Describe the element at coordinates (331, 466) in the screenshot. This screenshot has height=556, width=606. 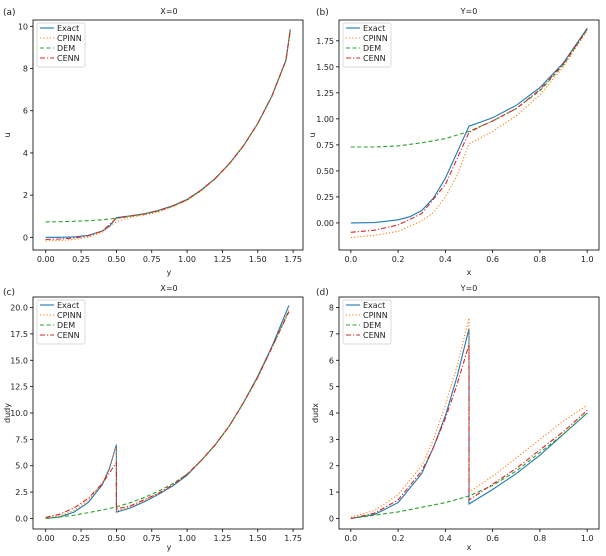
I see `y-tick-label-d-2: 2` at that location.